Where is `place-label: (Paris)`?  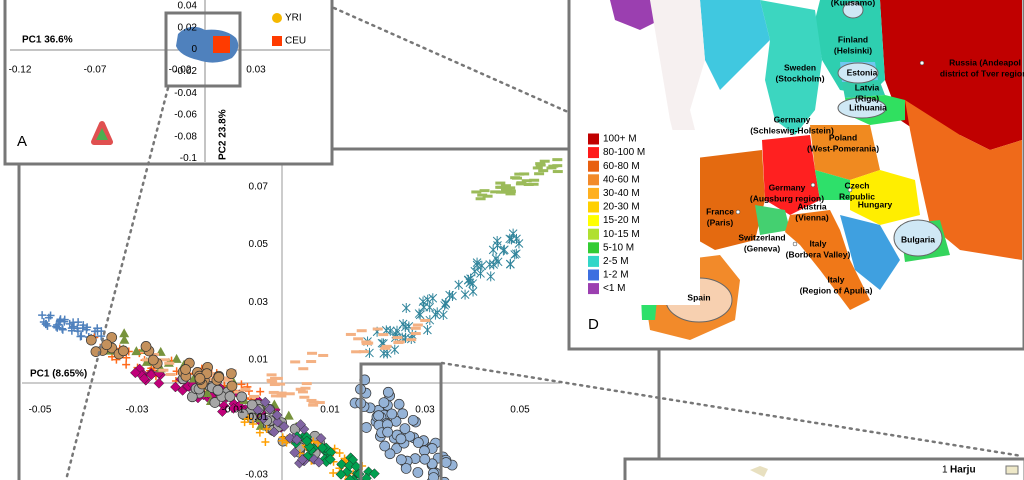 place-label: (Paris) is located at coordinates (720, 222).